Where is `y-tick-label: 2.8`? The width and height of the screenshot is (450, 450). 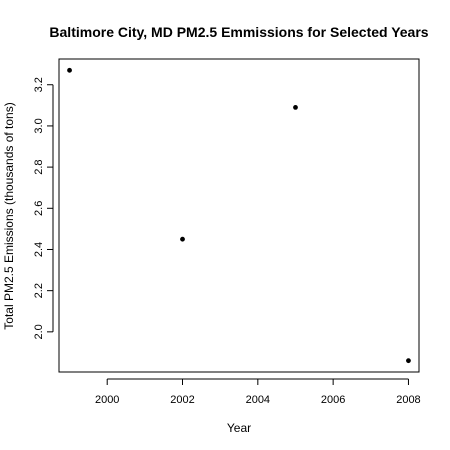
y-tick-label: 2.8 is located at coordinates (39, 166).